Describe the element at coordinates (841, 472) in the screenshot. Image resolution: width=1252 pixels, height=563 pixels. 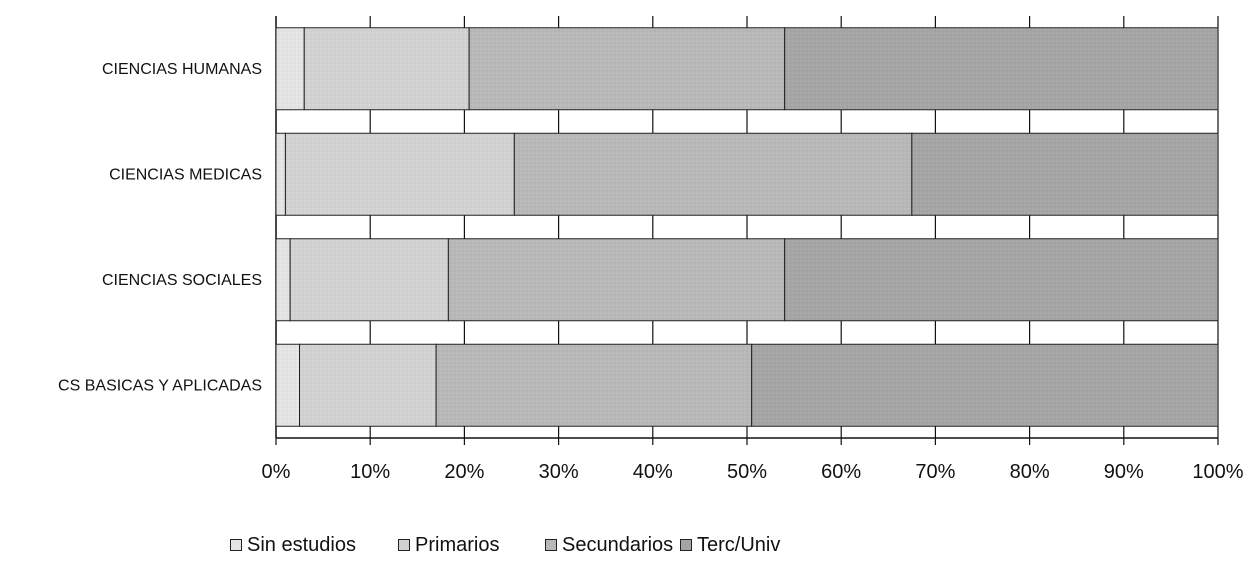
I see `x-tick-label: 60%` at that location.